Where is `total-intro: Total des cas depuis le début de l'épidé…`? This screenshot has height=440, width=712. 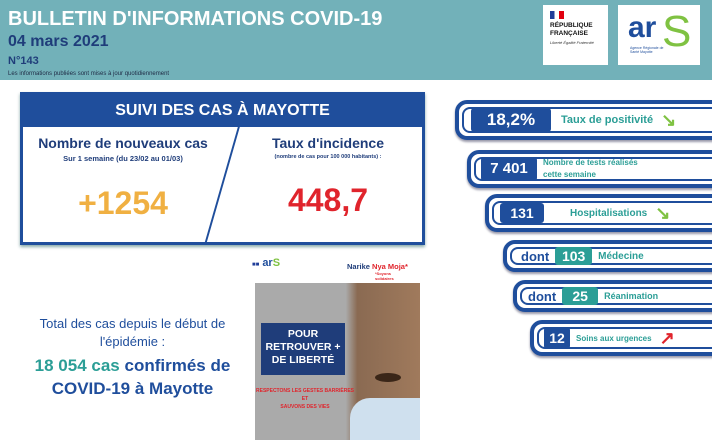 total-intro: Total des cas depuis le début de l'épidé… is located at coordinates (132, 332).